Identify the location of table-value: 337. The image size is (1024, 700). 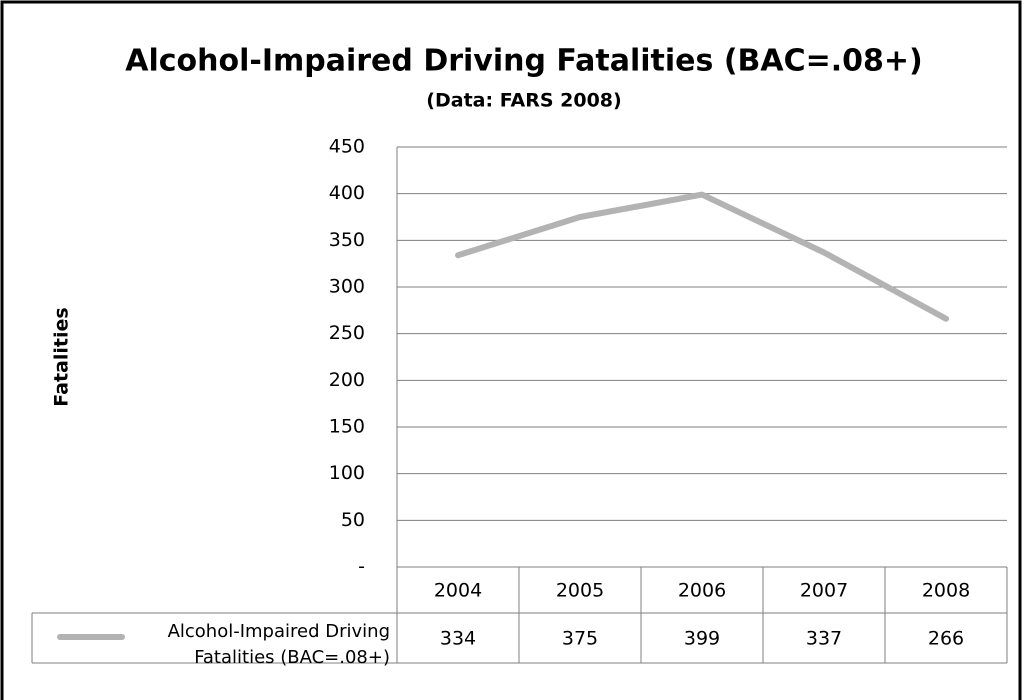
(824, 639).